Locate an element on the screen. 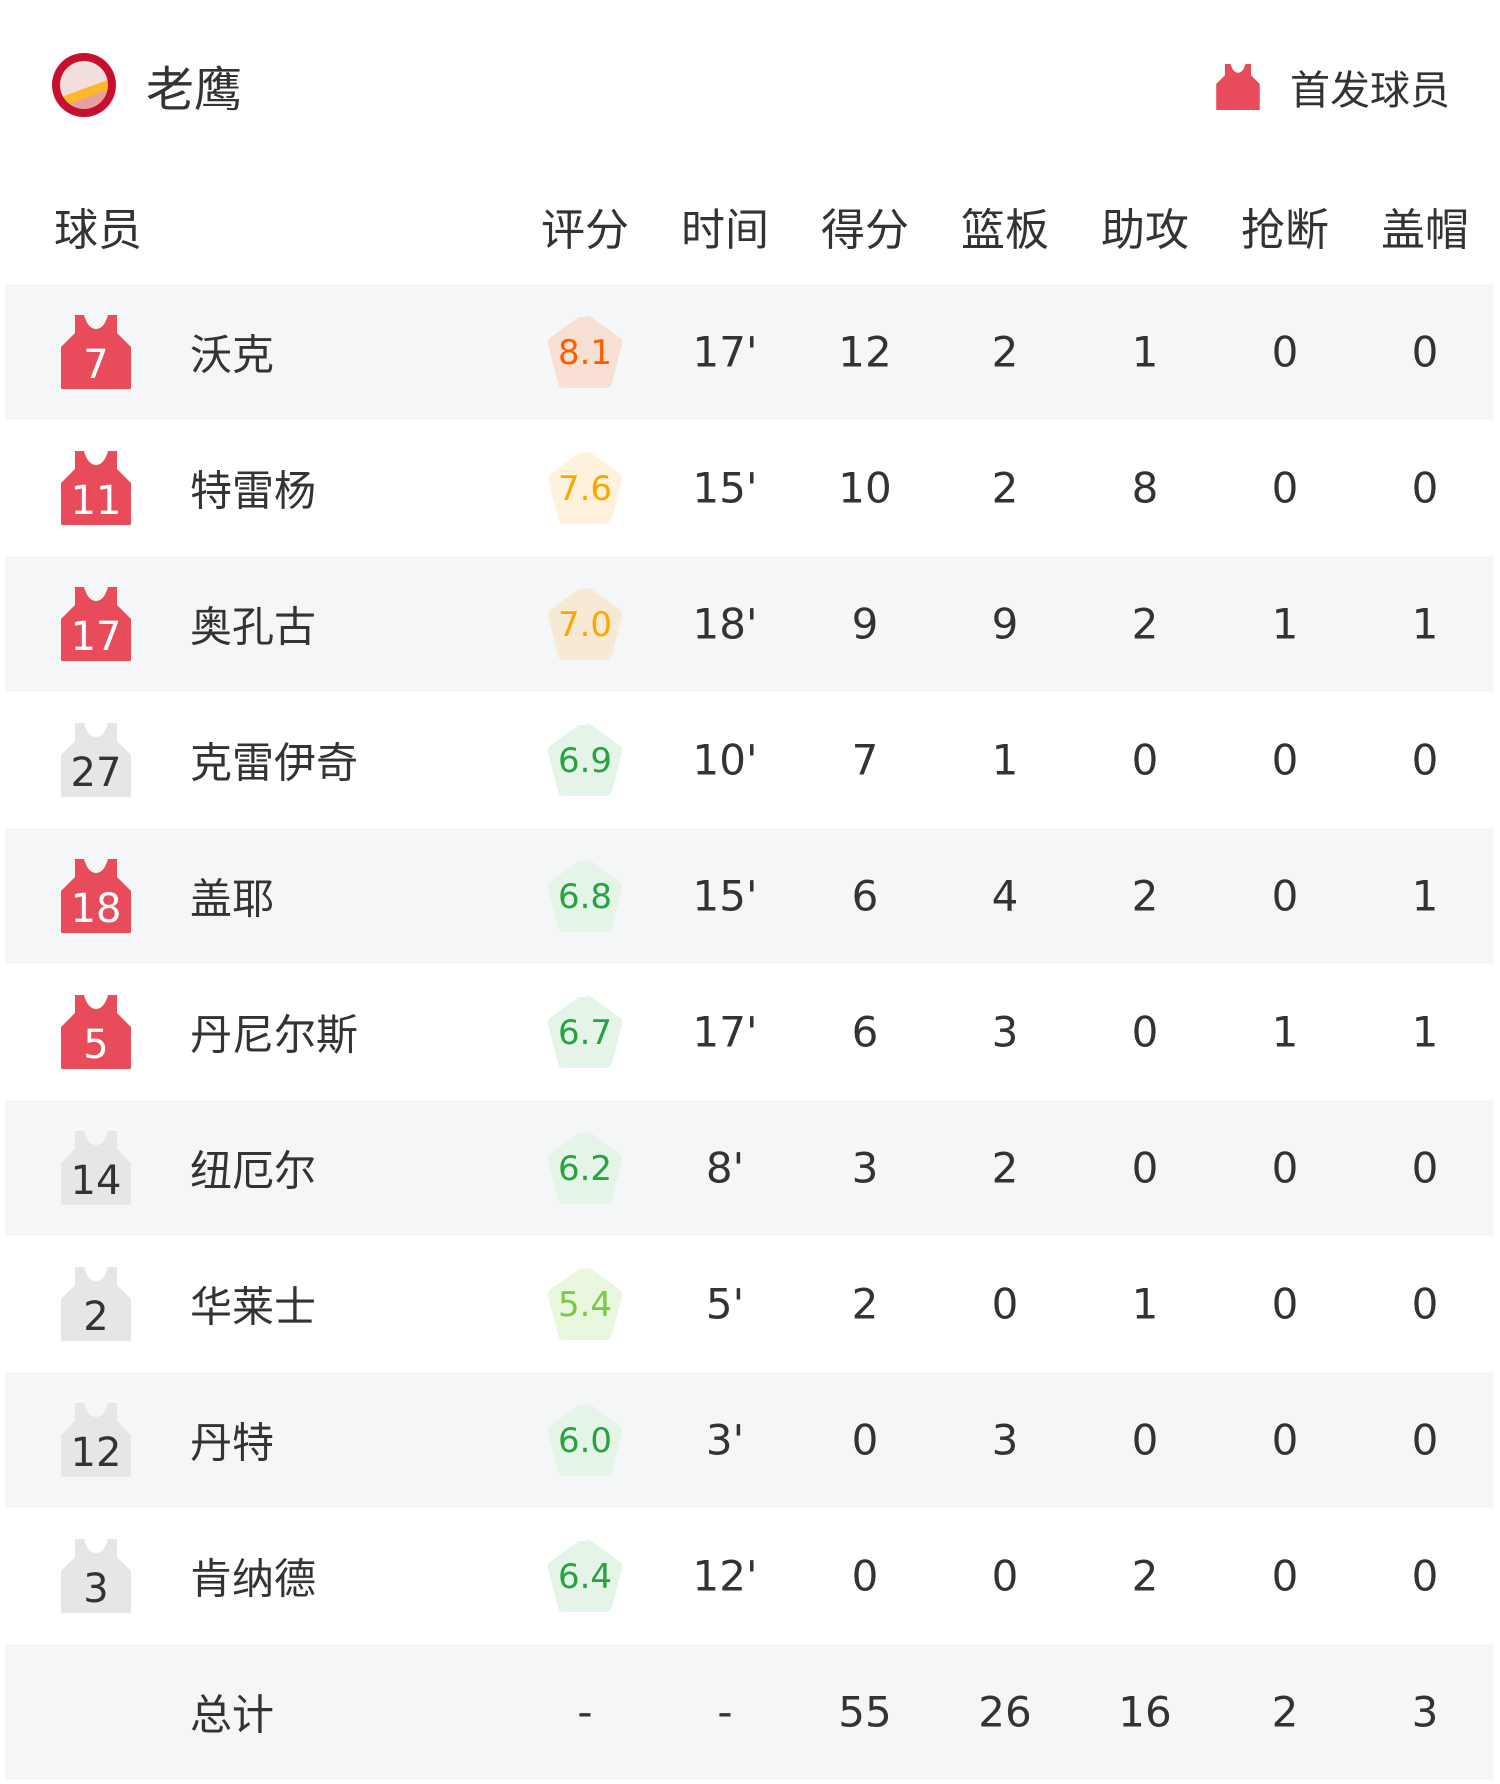 The image size is (1500, 1784). stat-pts: 6 is located at coordinates (865, 896).